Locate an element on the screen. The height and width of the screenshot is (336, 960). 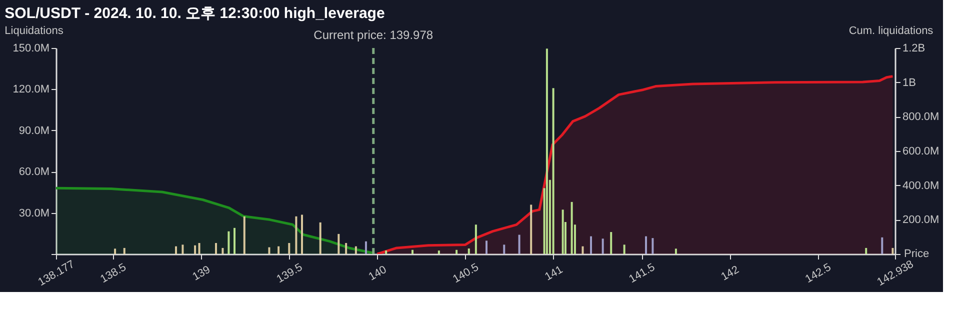
y-tick-label: 120.0M is located at coordinates (31, 90).